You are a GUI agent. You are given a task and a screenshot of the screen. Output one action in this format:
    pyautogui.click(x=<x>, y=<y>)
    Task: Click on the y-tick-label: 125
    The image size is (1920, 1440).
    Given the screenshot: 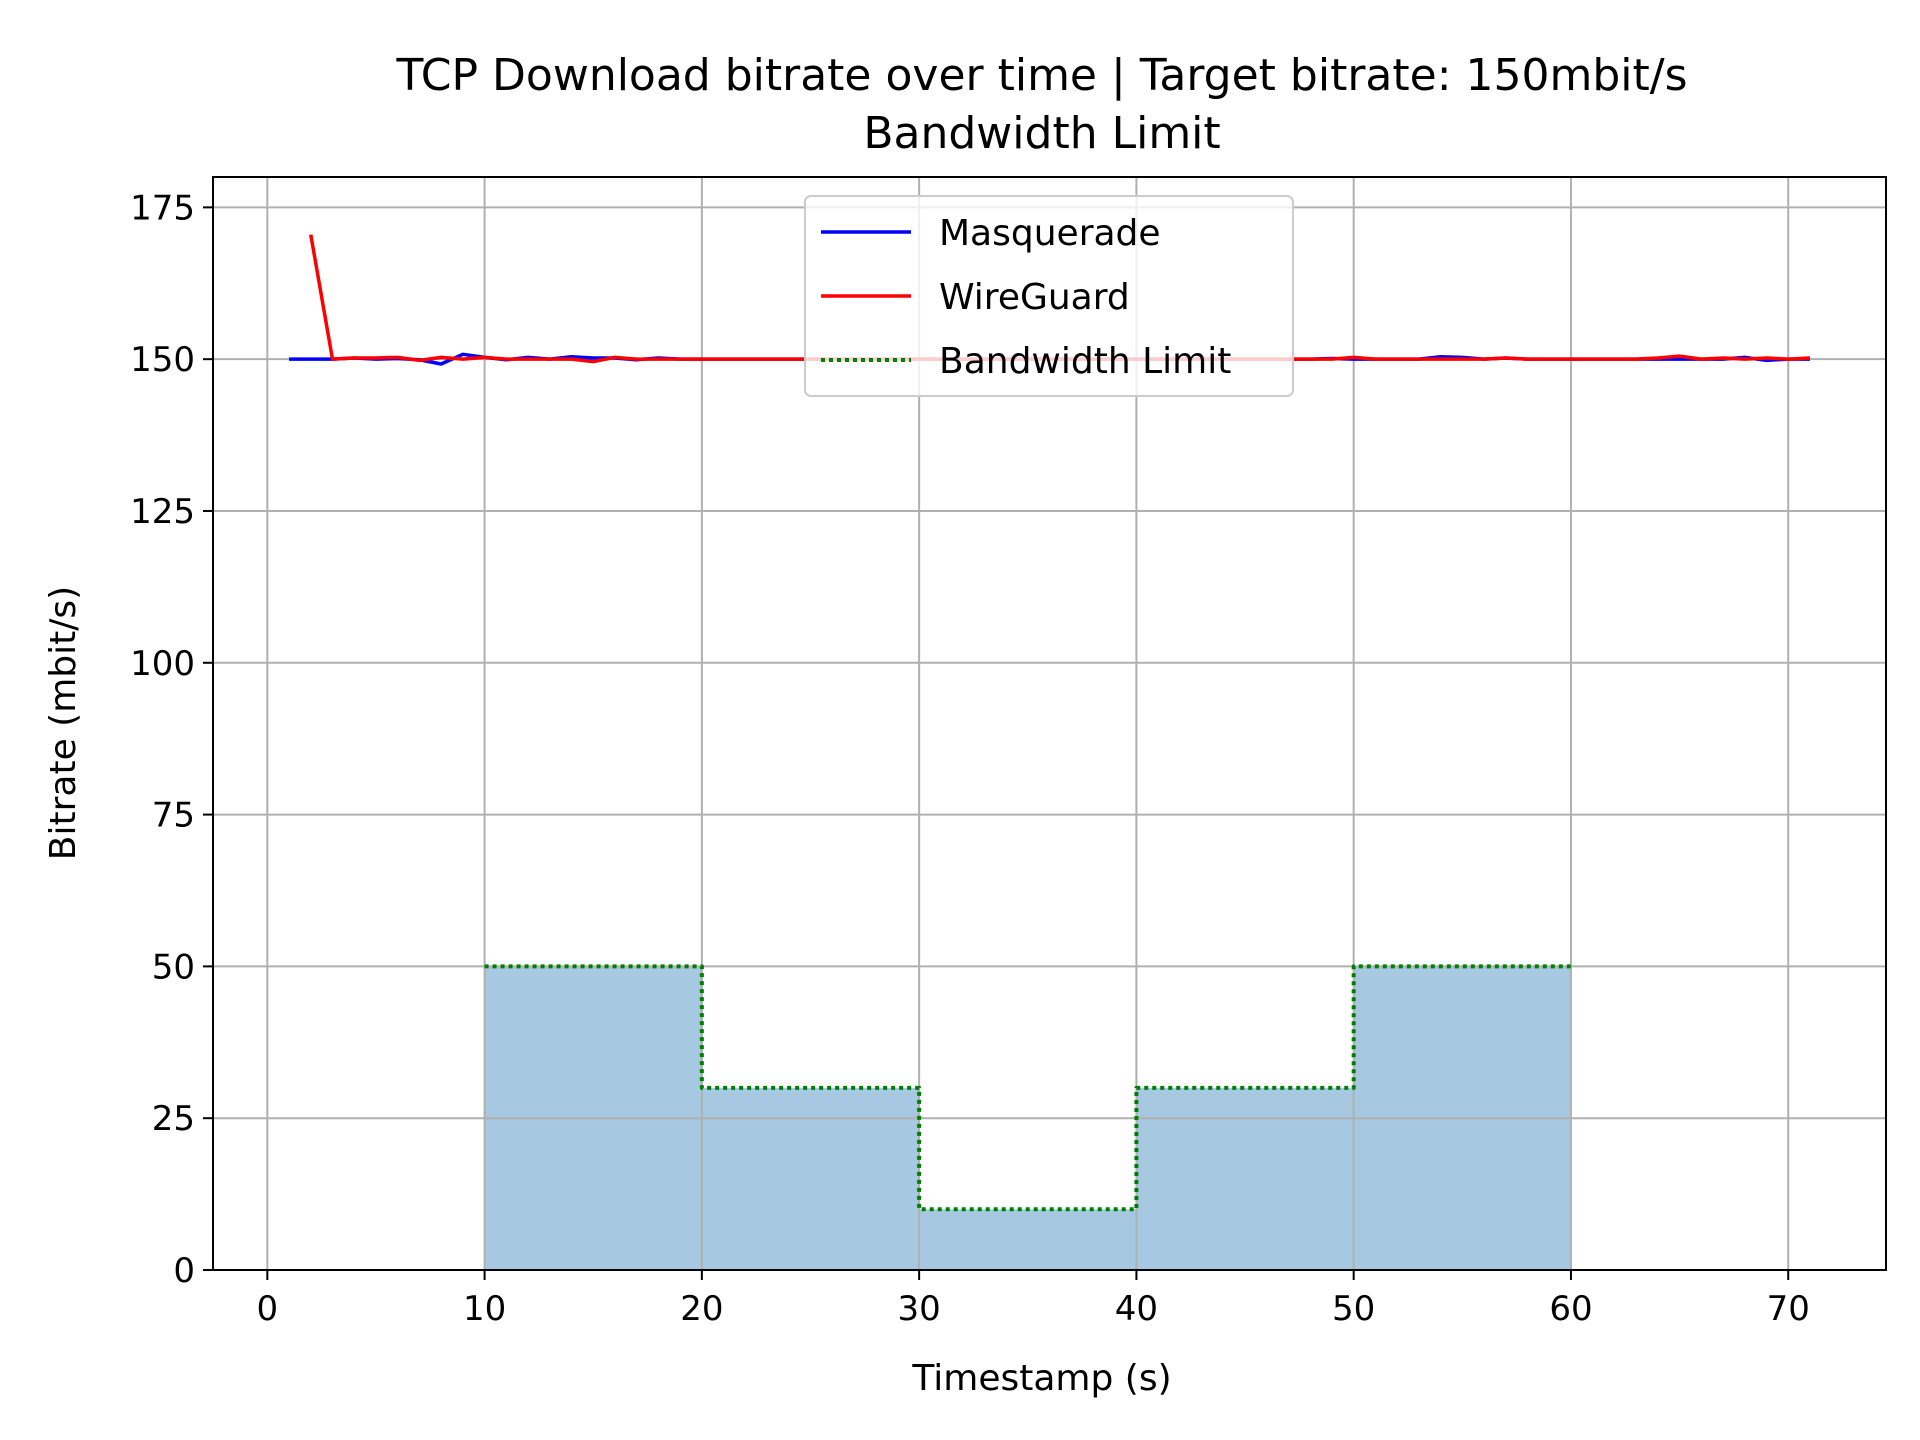 What is the action you would take?
    pyautogui.click(x=162, y=512)
    